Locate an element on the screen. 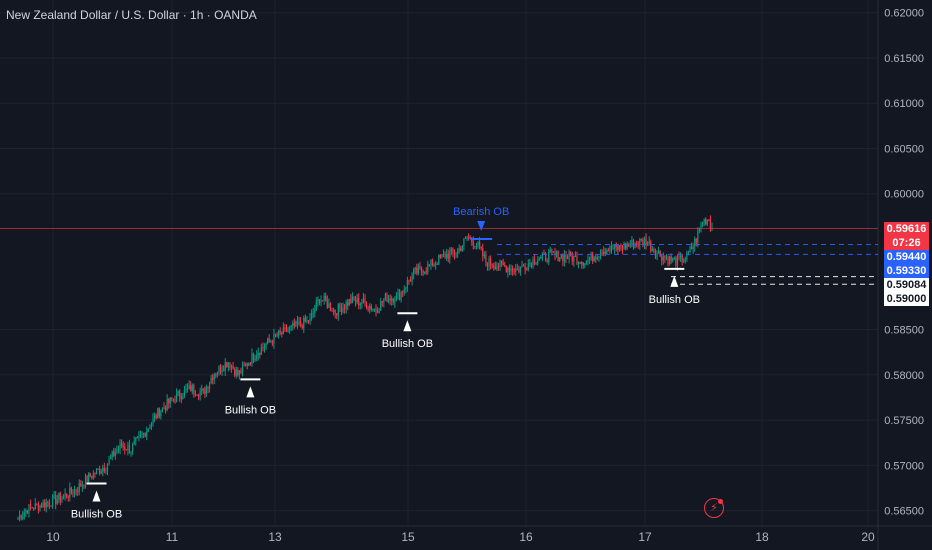 The image size is (932, 550). bearish-ob-arrow-icon is located at coordinates (481, 226).